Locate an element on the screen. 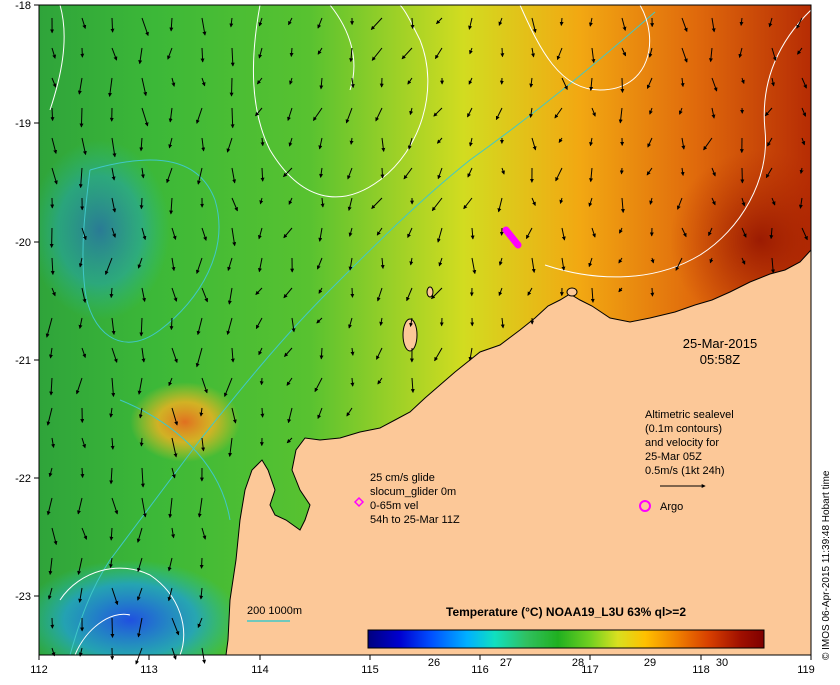 This screenshot has width=840, height=685. x-axis is located at coordinates (425, 657).